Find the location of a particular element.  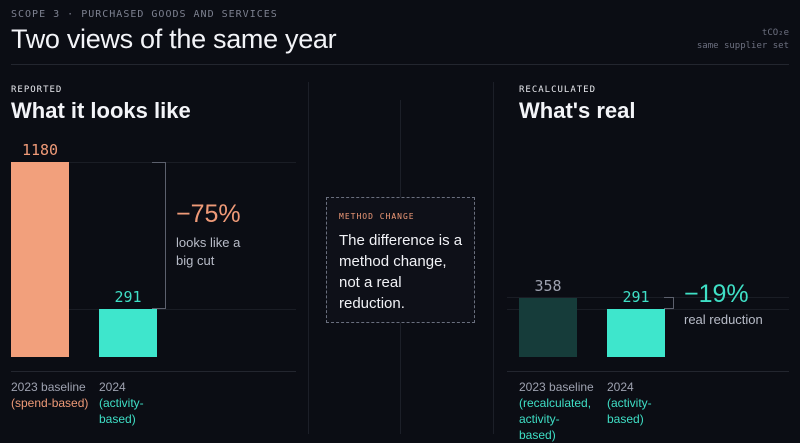

callout-tag: METHOD CHANGE is located at coordinates (377, 216).